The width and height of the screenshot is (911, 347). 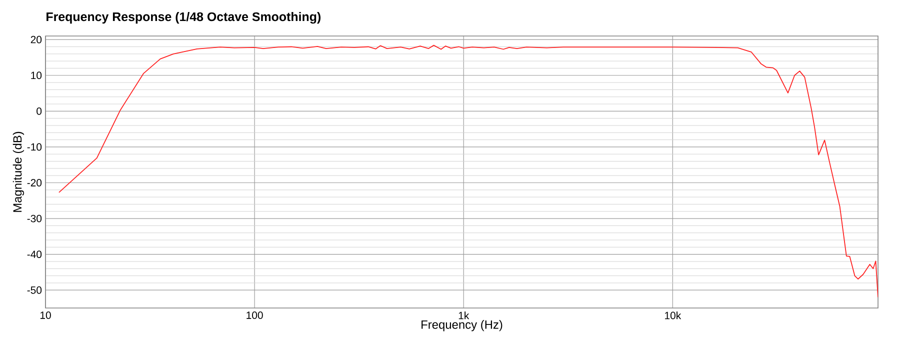 I want to click on x-axis-title: Frequency (Hz), so click(x=462, y=326).